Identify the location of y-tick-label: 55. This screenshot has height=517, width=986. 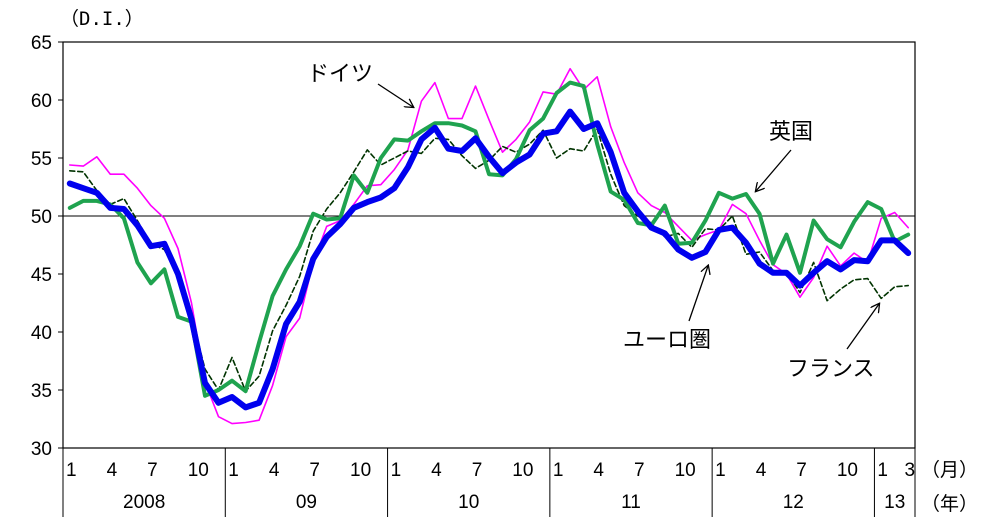
(41, 159).